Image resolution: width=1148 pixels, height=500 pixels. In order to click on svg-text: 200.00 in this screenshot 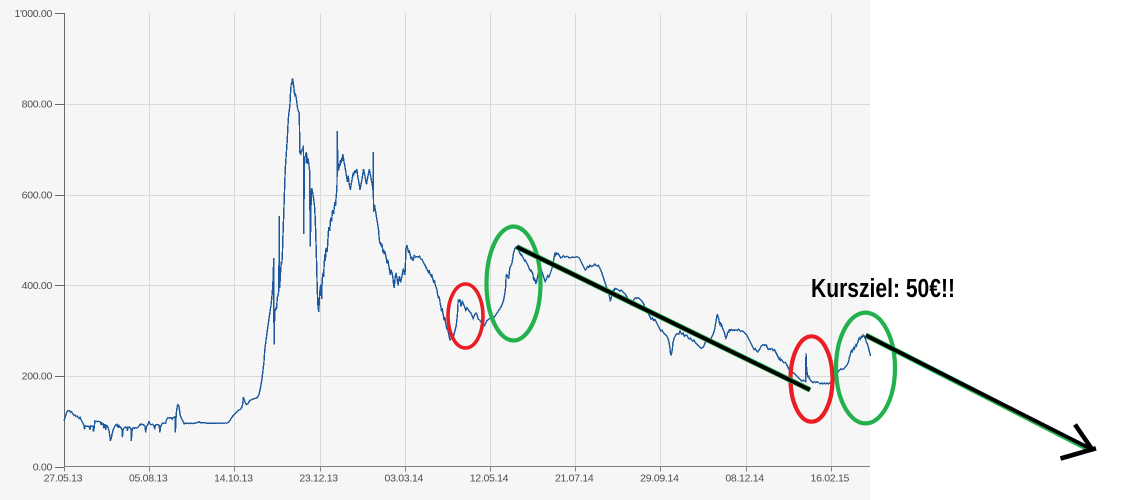, I will do `click(37, 377)`.